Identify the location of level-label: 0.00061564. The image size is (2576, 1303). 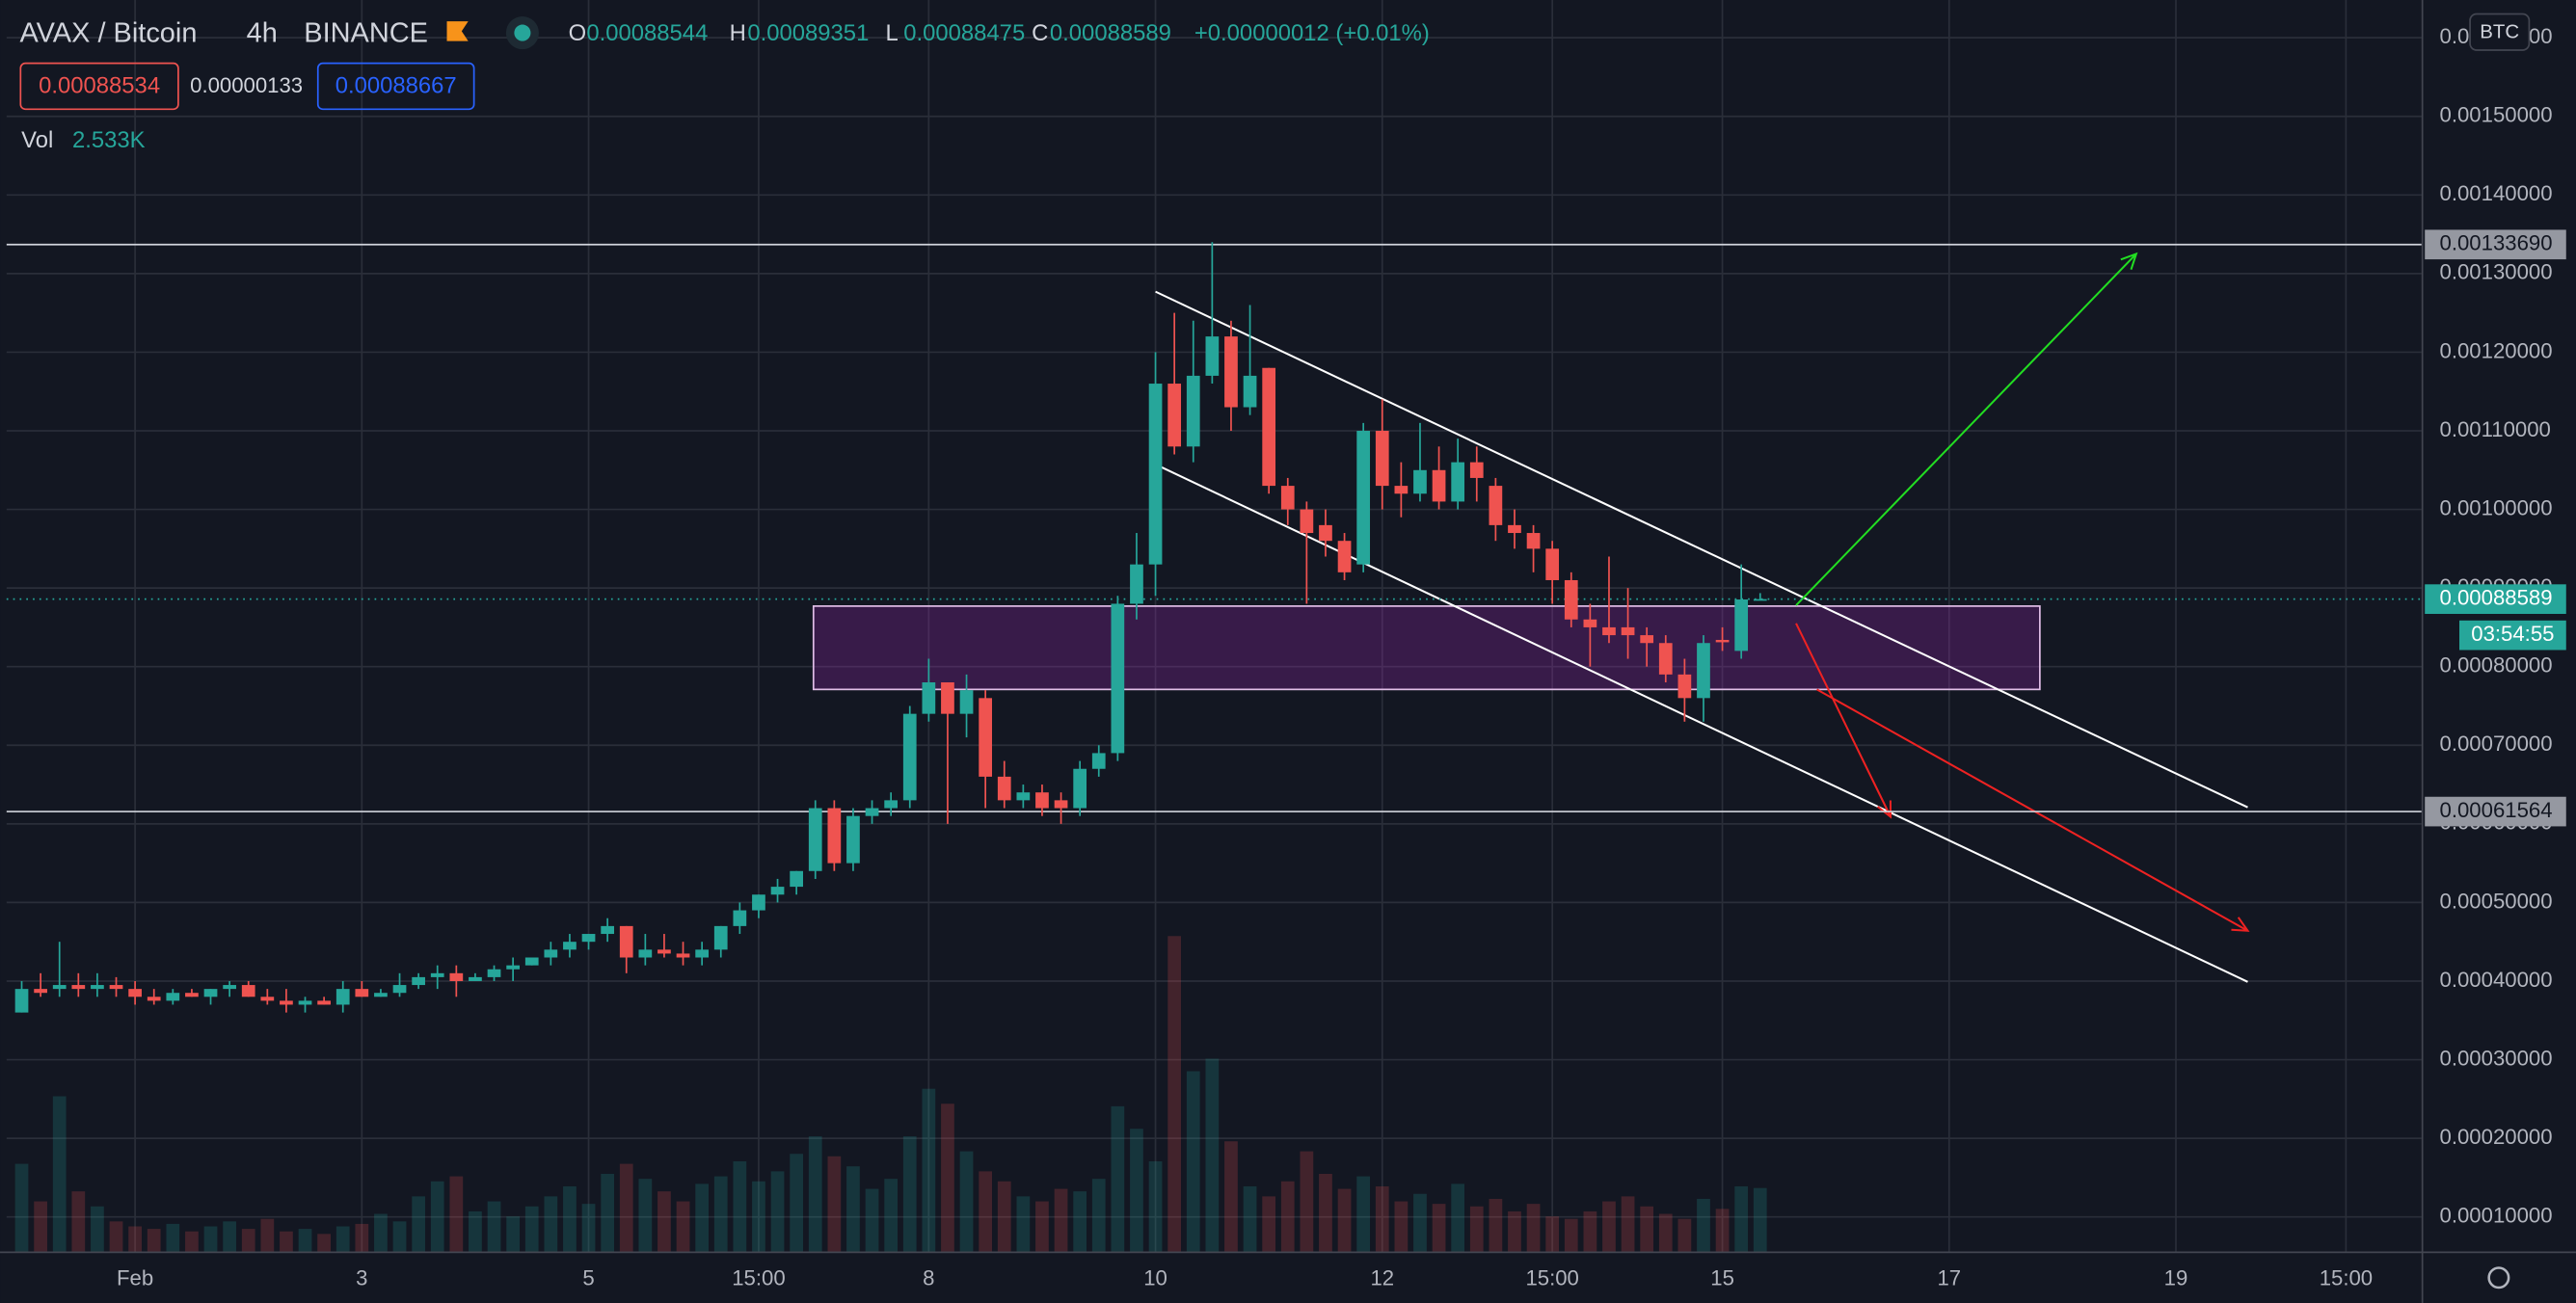
(2497, 810).